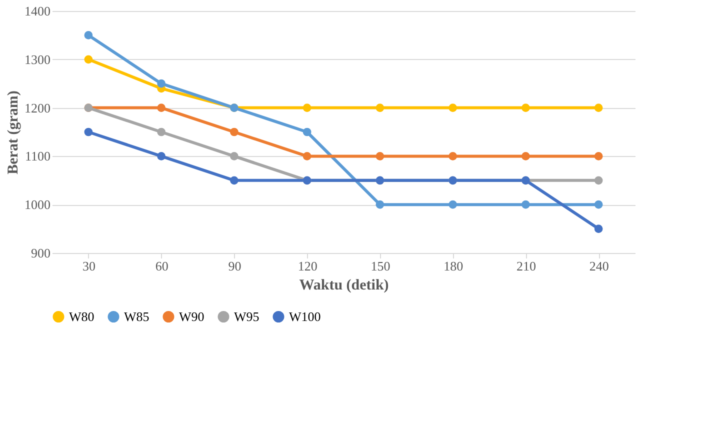 The height and width of the screenshot is (424, 724). Describe the element at coordinates (247, 316) in the screenshot. I see `legend-label: W95` at that location.